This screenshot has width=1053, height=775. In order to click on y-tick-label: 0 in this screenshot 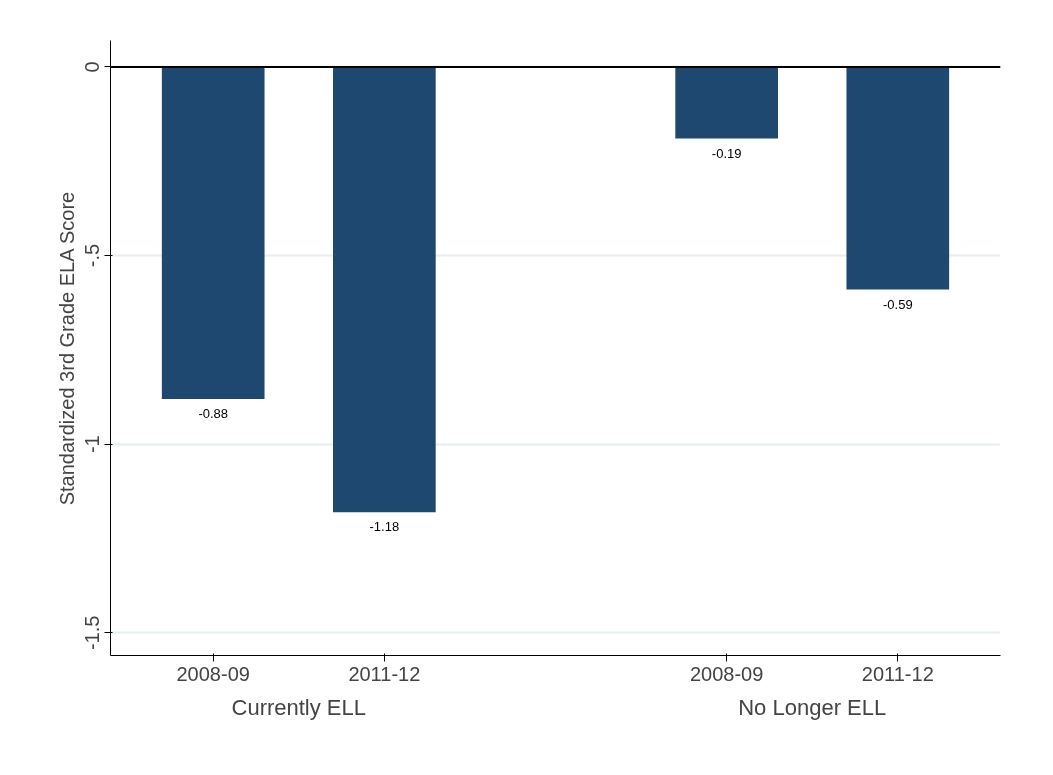, I will do `click(92, 67)`.